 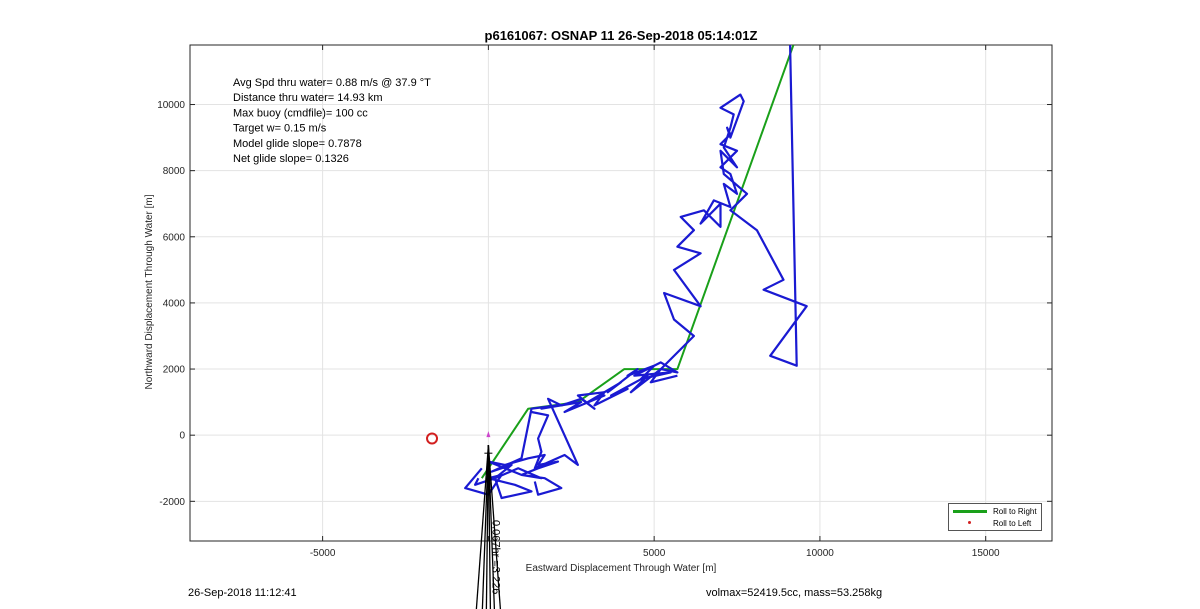 What do you see at coordinates (297, 144) in the screenshot?
I see `annotation-line: Model glide slope= 0.7878` at bounding box center [297, 144].